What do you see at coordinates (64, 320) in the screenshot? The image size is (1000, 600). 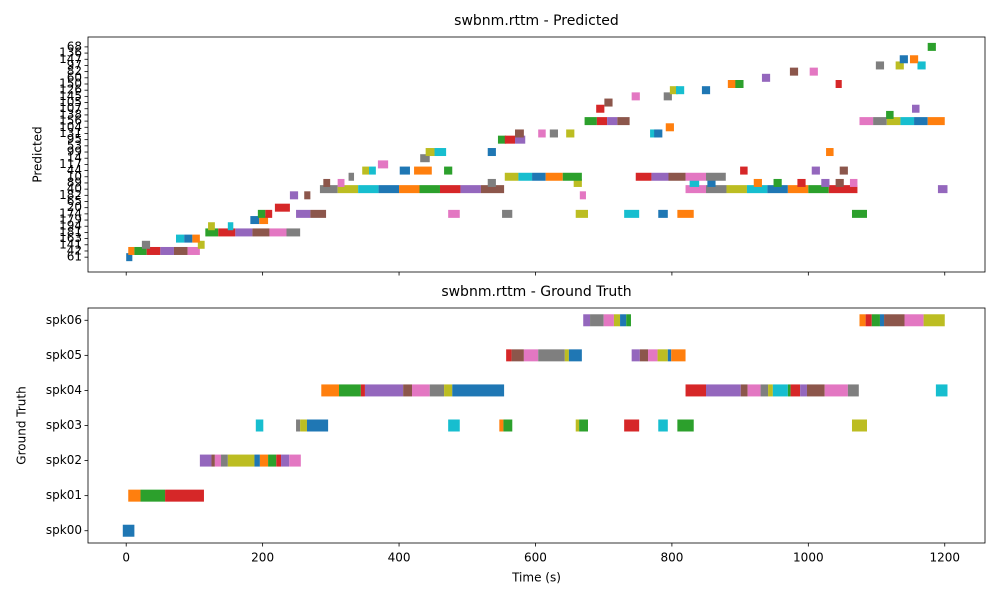 I see `y-tick-label: spk06` at bounding box center [64, 320].